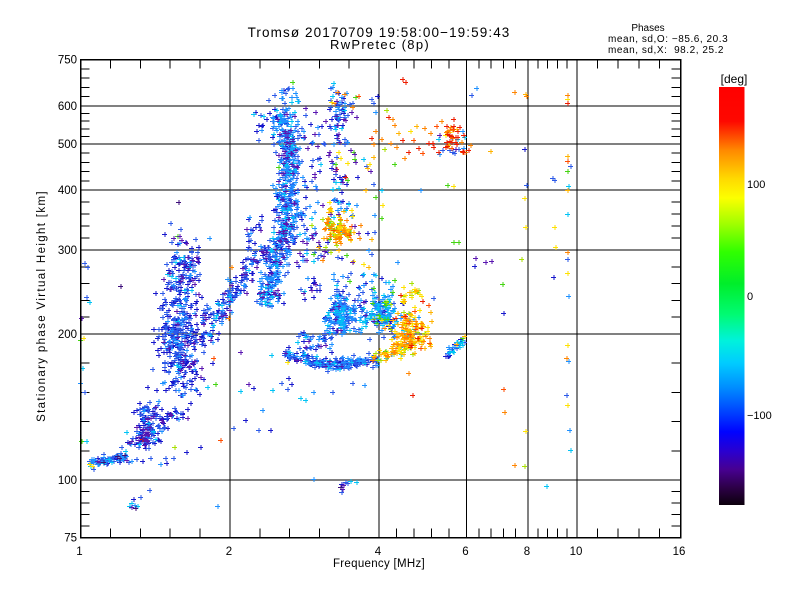 The width and height of the screenshot is (800, 600). Describe the element at coordinates (67, 191) in the screenshot. I see `svg-text: 400` at that location.